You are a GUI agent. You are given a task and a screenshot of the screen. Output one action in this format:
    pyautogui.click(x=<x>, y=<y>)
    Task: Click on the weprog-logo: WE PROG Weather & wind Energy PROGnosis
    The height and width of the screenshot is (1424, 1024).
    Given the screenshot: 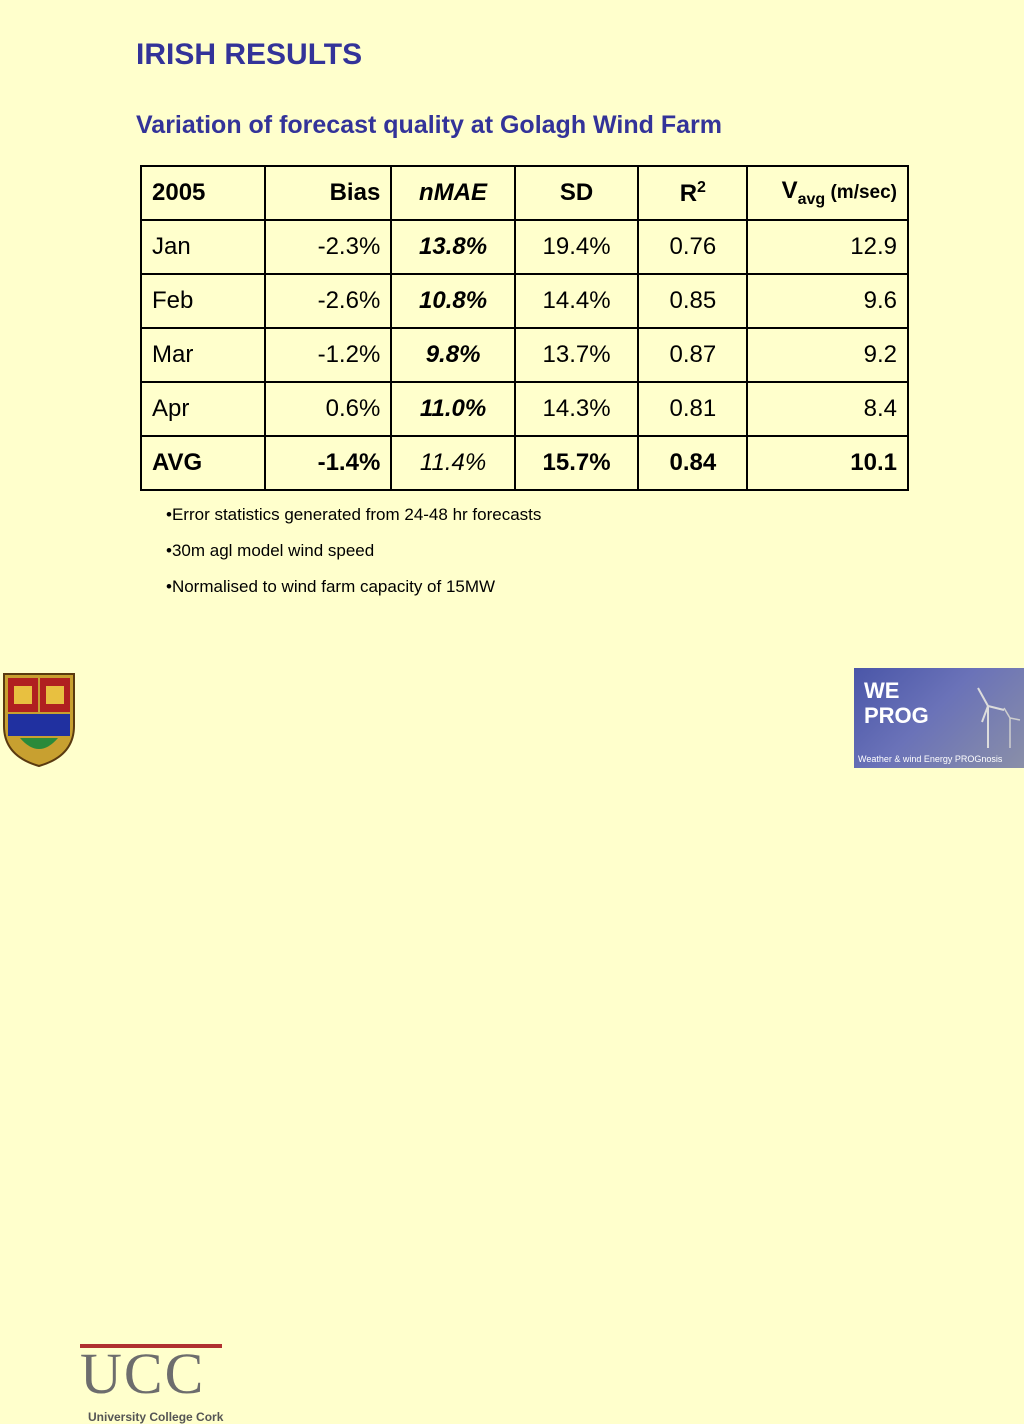 What is the action you would take?
    pyautogui.click(x=939, y=718)
    